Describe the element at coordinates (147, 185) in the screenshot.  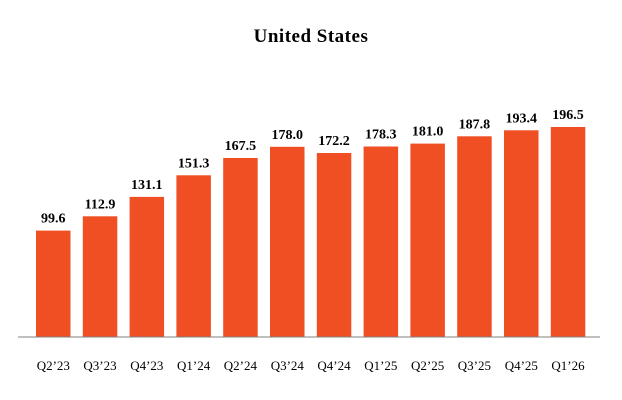
I see `bar-value-label: 131.1` at that location.